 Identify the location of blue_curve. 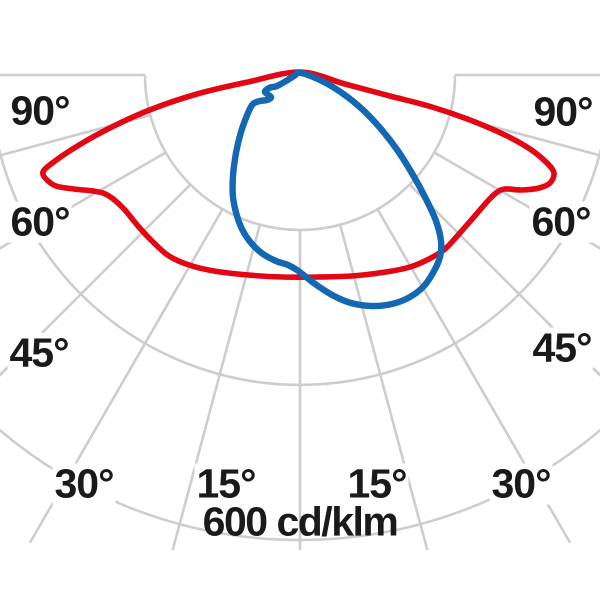
(337, 189).